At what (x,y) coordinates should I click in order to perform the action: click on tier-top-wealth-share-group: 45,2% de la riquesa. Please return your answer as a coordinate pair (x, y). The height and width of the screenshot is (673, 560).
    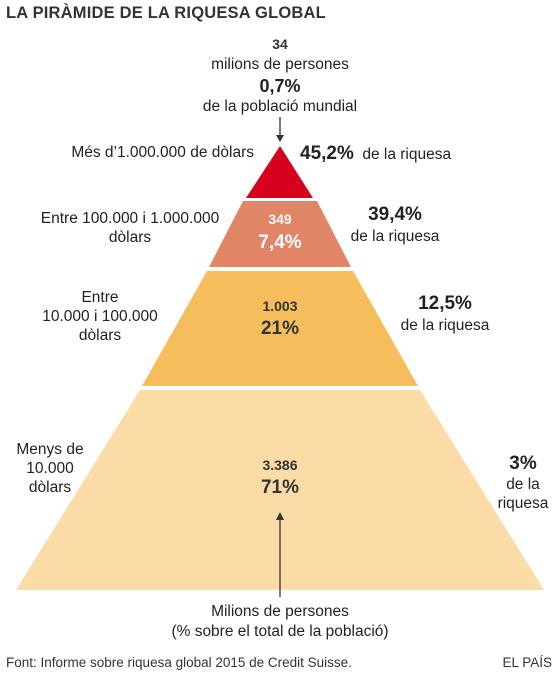
    Looking at the image, I should click on (375, 154).